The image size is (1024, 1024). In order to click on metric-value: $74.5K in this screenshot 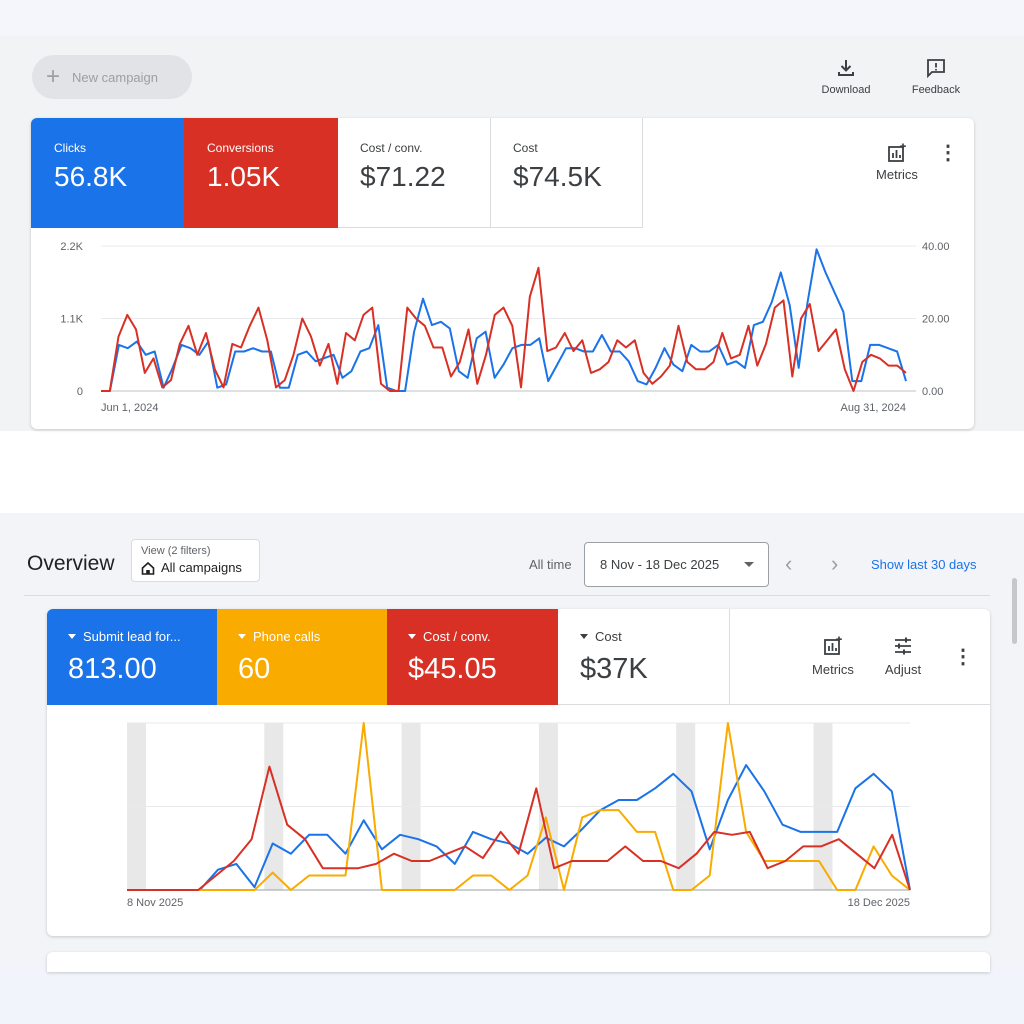, I will do `click(557, 176)`.